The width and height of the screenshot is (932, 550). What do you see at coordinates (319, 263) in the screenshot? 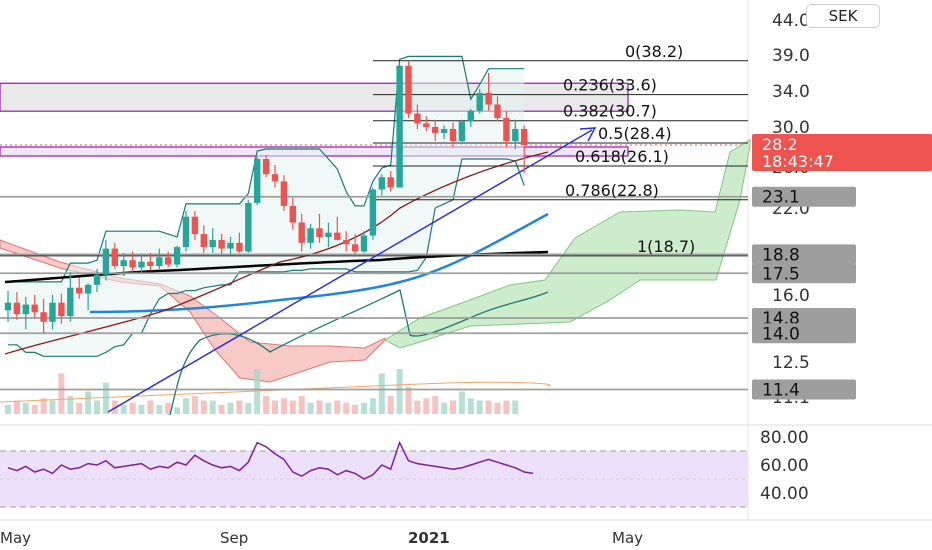
I see `ma-mid` at bounding box center [319, 263].